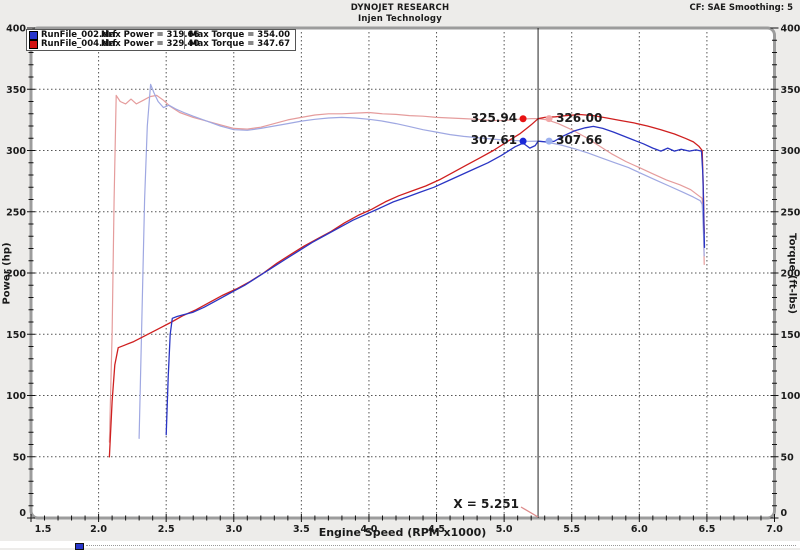  I want to click on y-tick-label-right: 400, so click(790, 29).